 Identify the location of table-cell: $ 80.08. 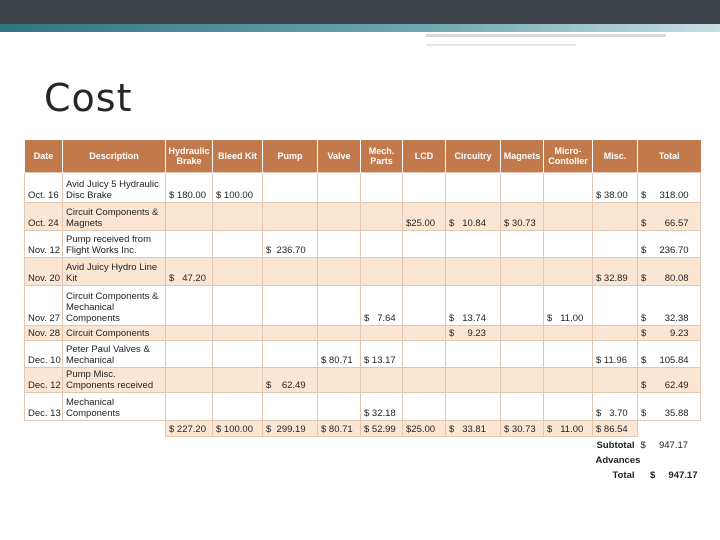
(669, 271).